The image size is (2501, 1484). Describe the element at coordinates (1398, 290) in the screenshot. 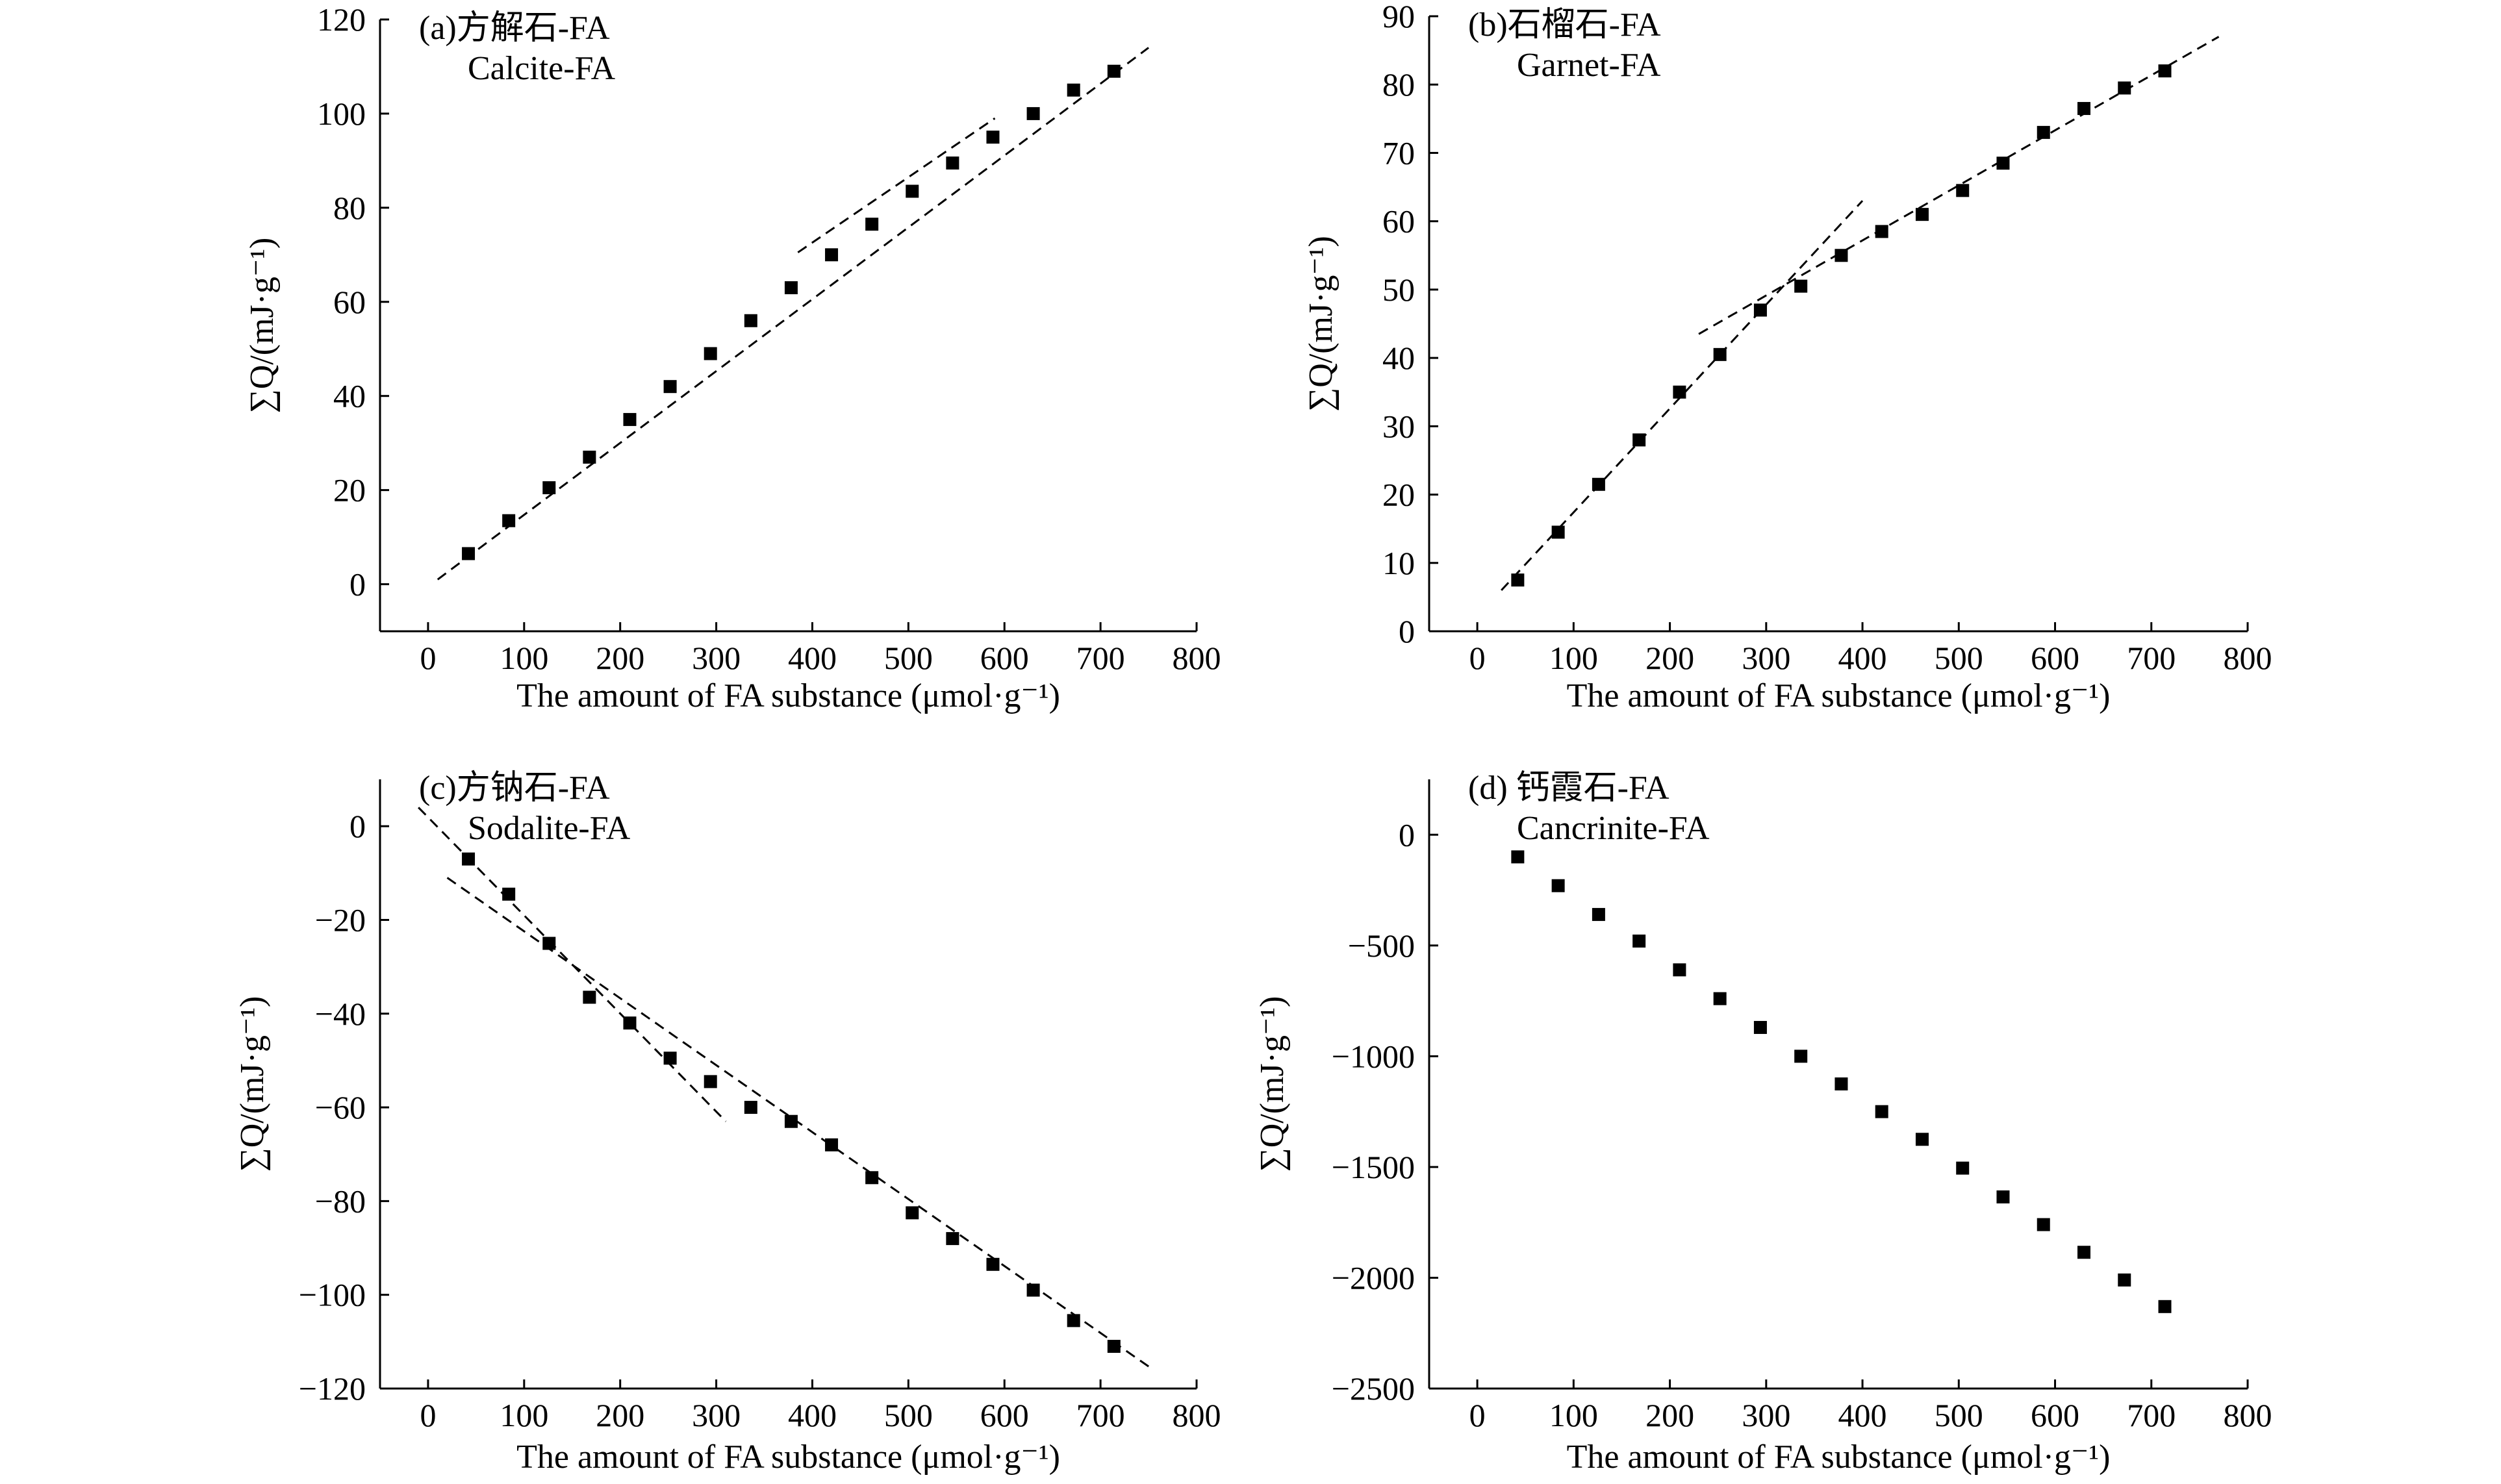

I see `y-tick-label: 50` at that location.